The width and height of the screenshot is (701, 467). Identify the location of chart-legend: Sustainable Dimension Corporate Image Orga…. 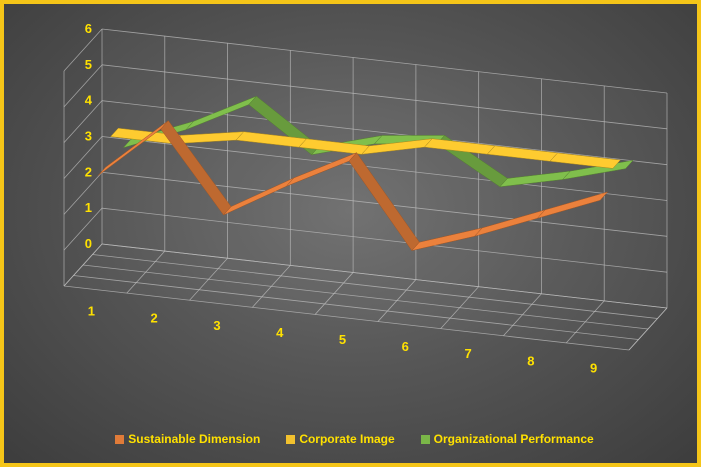
(350, 439).